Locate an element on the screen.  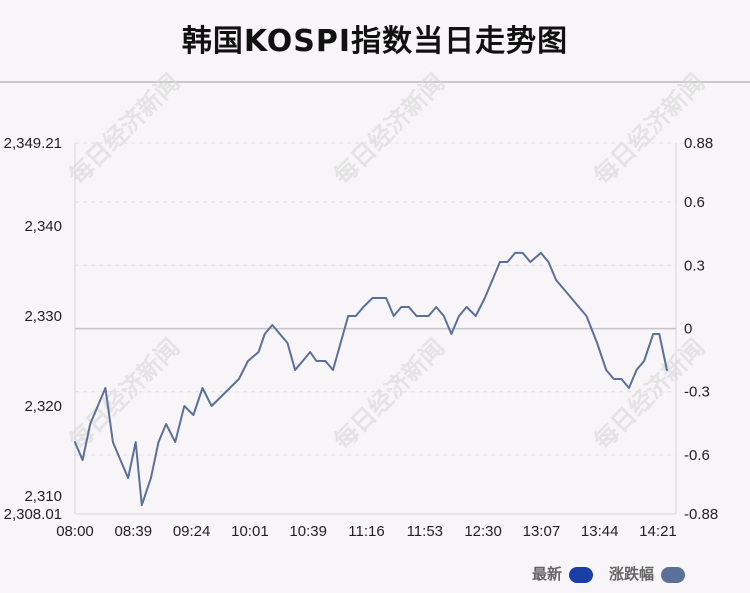
y-right-tick-label: 0.88 is located at coordinates (698, 143).